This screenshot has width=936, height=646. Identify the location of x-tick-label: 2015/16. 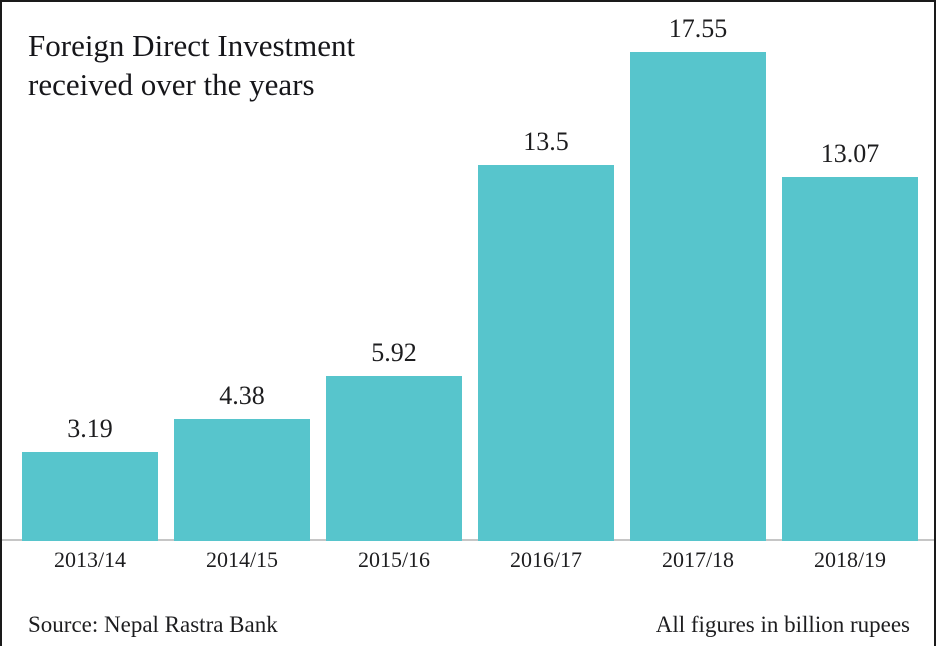
(394, 559).